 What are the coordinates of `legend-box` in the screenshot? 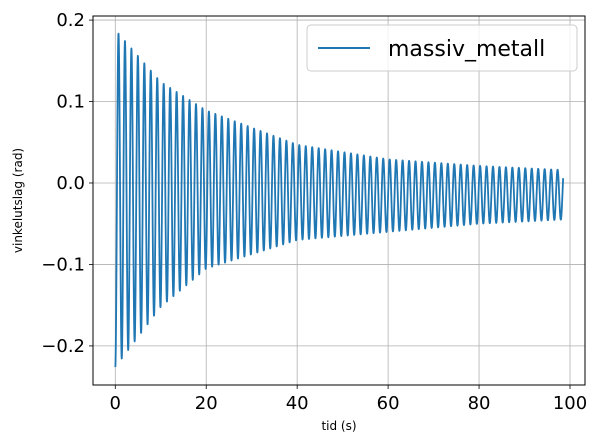 It's located at (442, 48).